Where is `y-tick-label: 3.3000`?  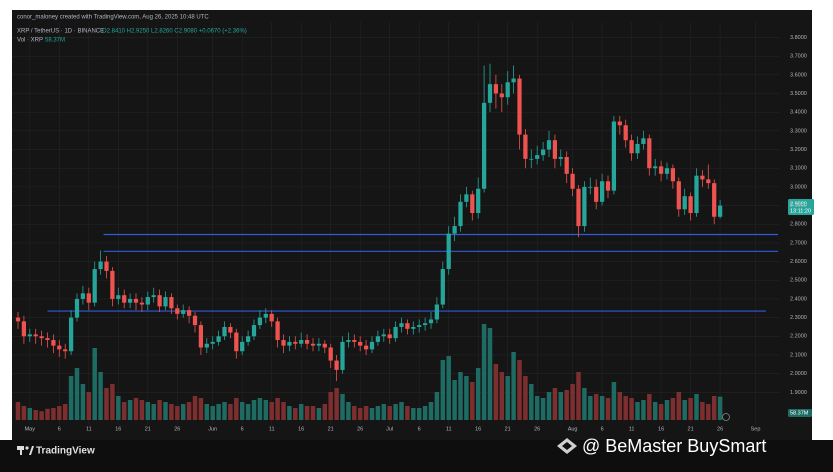 y-tick-label: 3.3000 is located at coordinates (798, 131).